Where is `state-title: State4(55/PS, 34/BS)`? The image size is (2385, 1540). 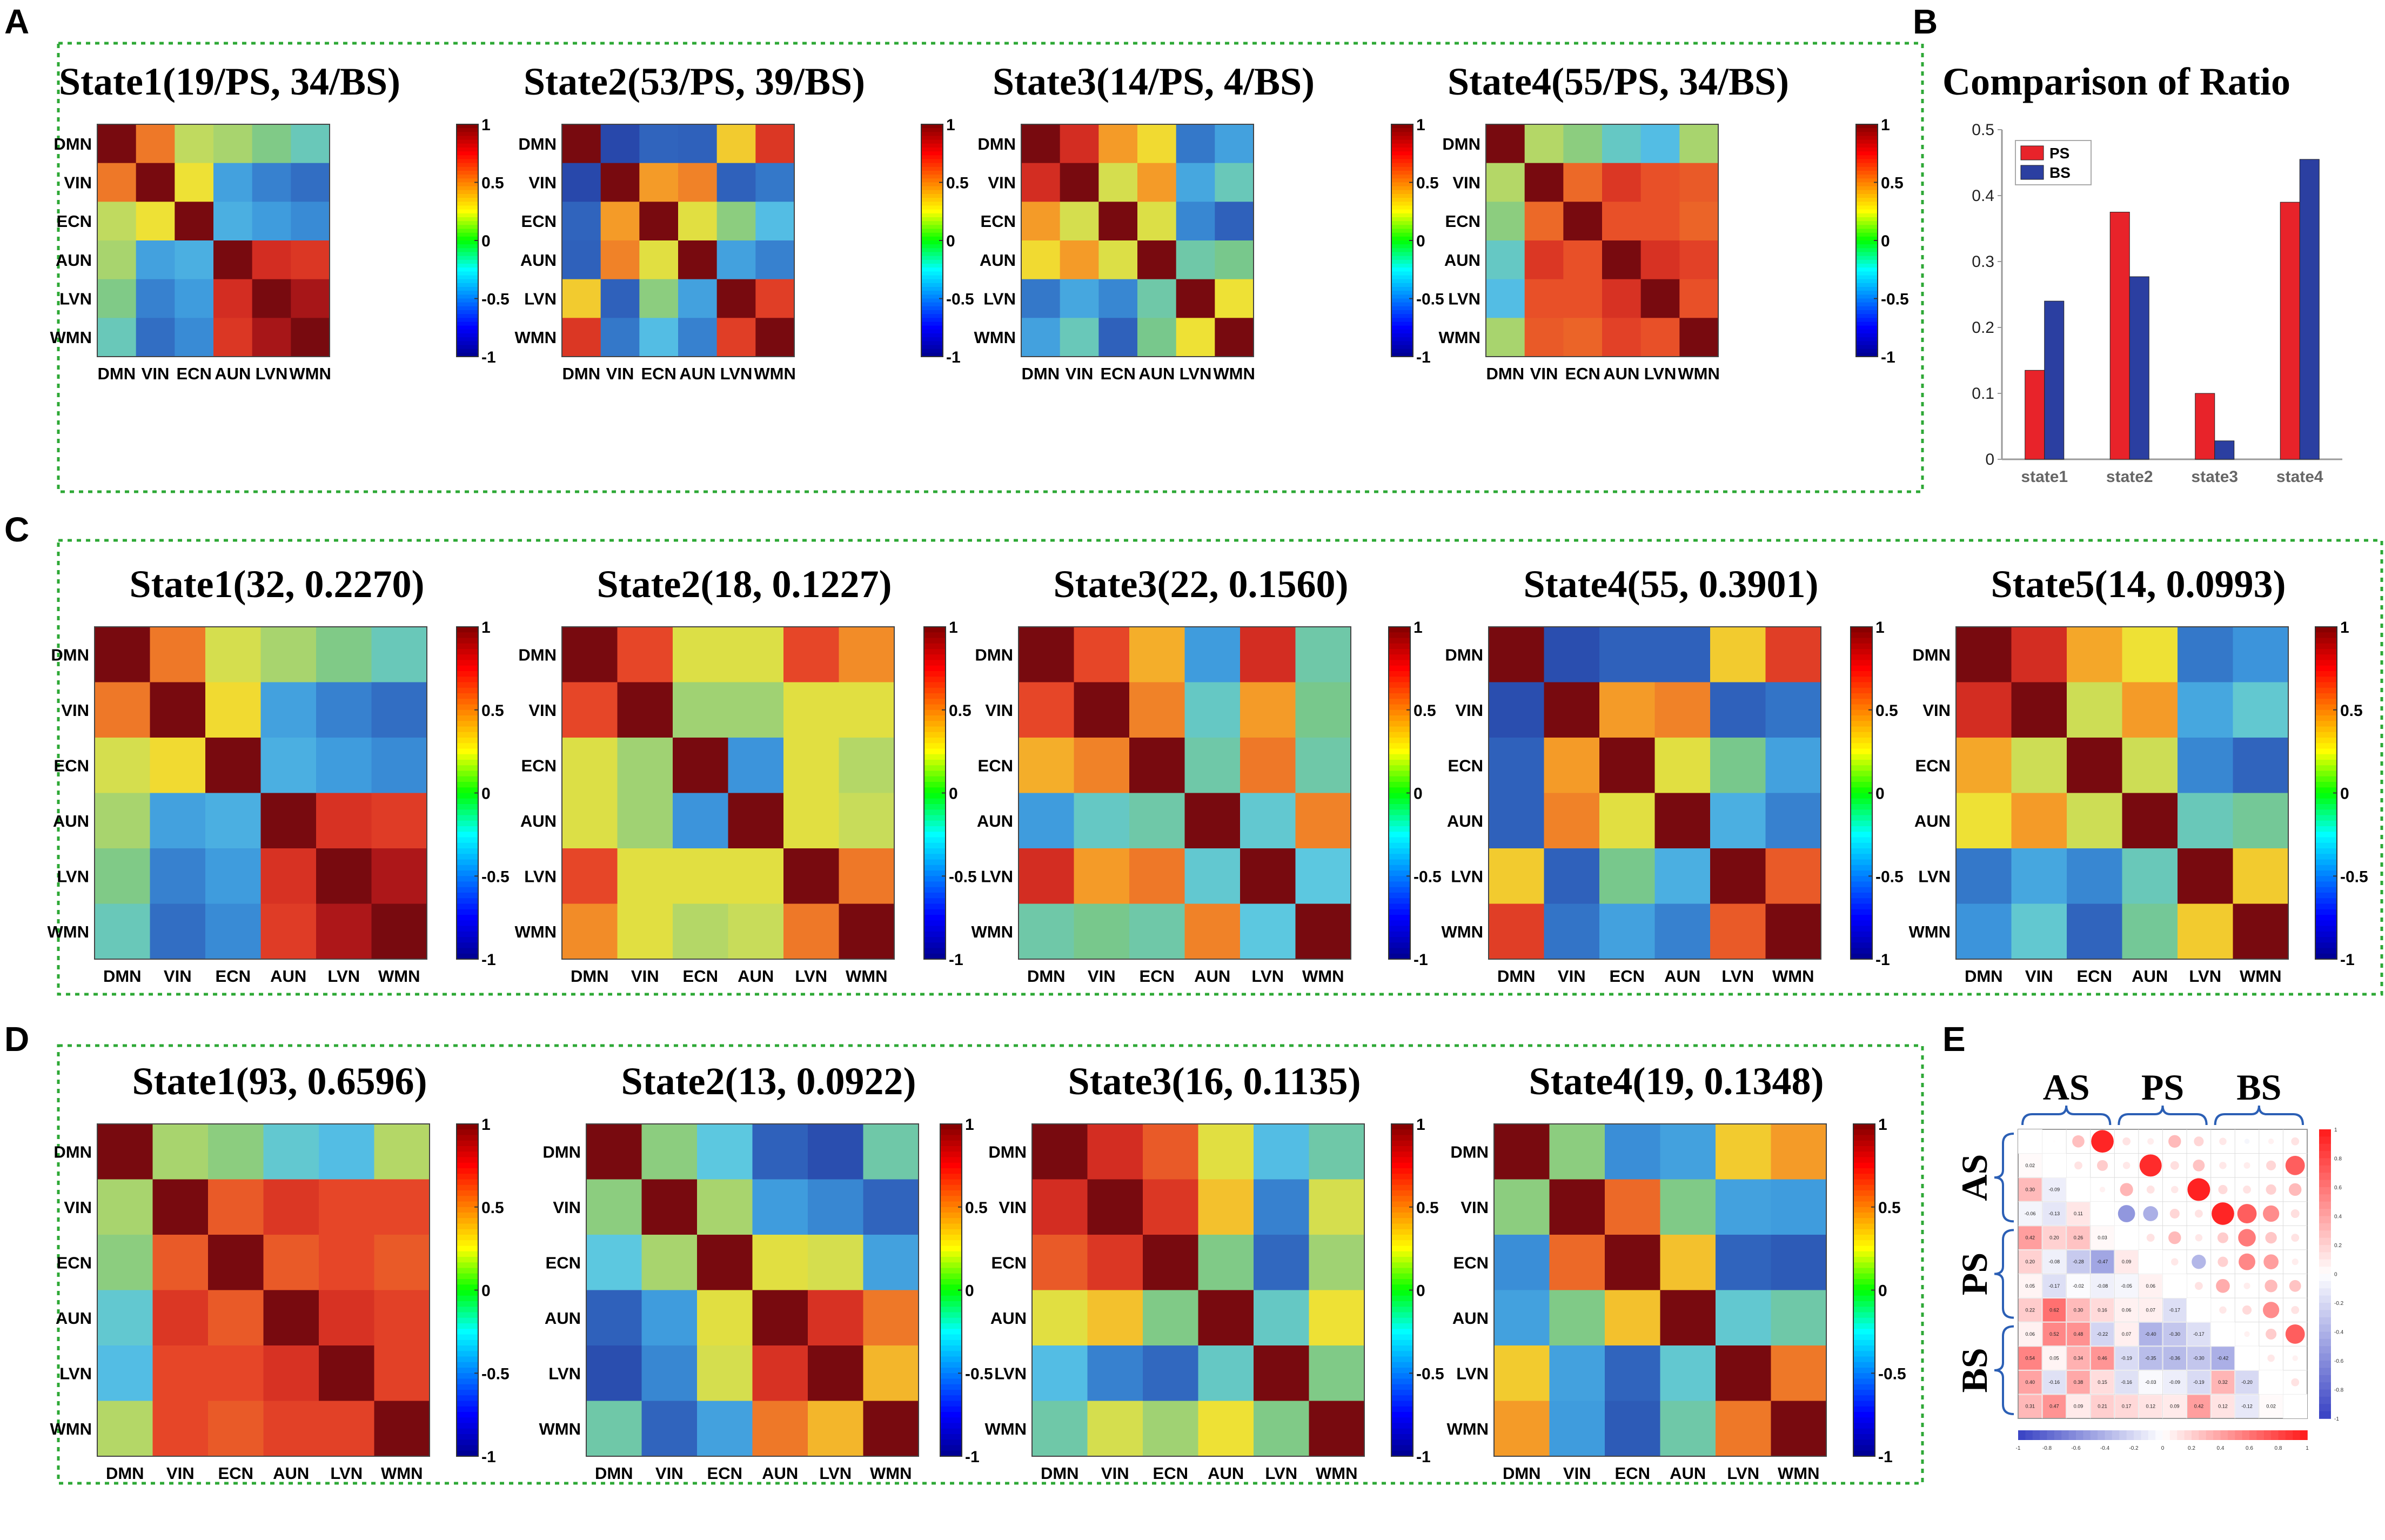 state-title: State4(55/PS, 34/BS) is located at coordinates (1618, 81).